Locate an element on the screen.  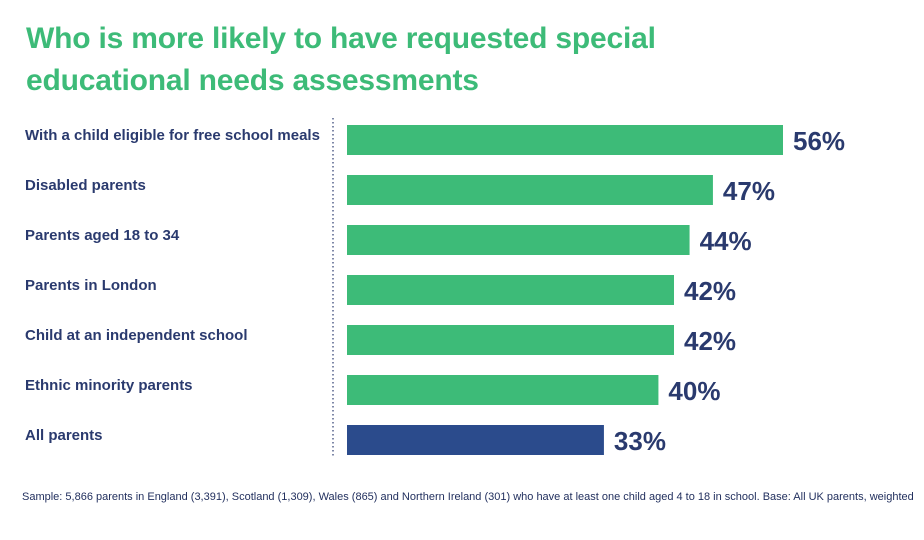
category-label: Ethnic minority parents is located at coordinates (109, 385).